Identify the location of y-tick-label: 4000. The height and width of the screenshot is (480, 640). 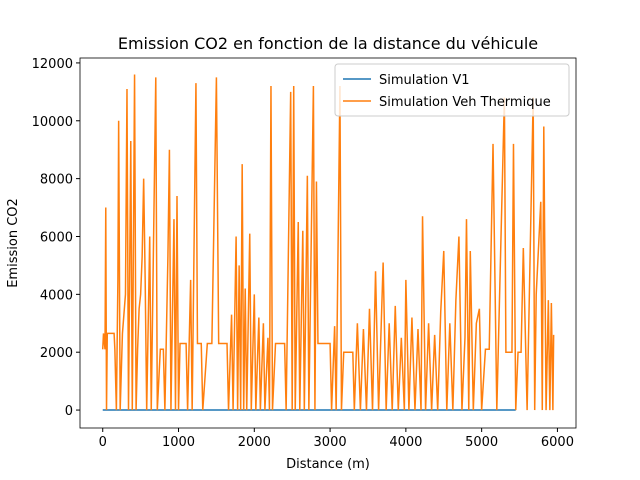
(56, 295).